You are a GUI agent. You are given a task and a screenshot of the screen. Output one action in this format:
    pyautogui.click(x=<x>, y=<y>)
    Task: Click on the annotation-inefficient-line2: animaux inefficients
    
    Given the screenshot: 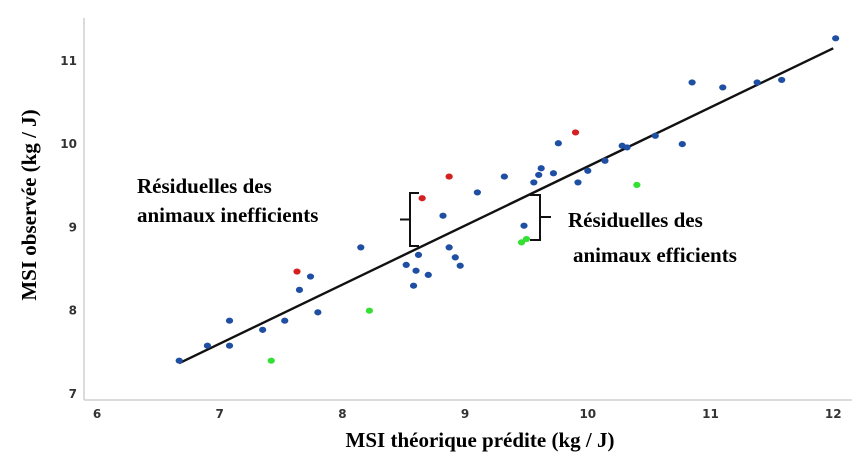 What is the action you would take?
    pyautogui.click(x=227, y=215)
    